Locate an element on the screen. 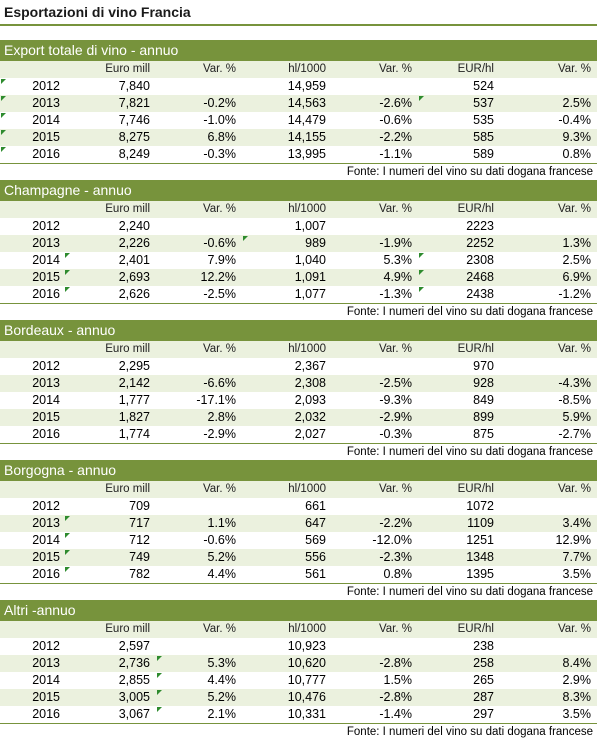 The image size is (597, 741). value-cell: -2.6% is located at coordinates (395, 103).